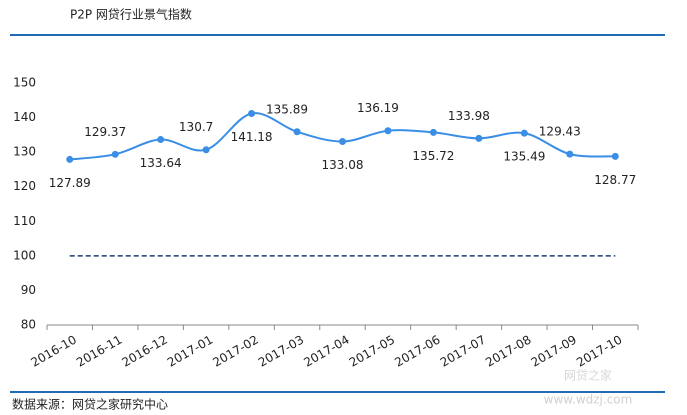  Describe the element at coordinates (196, 127) in the screenshot. I see `data-label: 130.7` at that location.